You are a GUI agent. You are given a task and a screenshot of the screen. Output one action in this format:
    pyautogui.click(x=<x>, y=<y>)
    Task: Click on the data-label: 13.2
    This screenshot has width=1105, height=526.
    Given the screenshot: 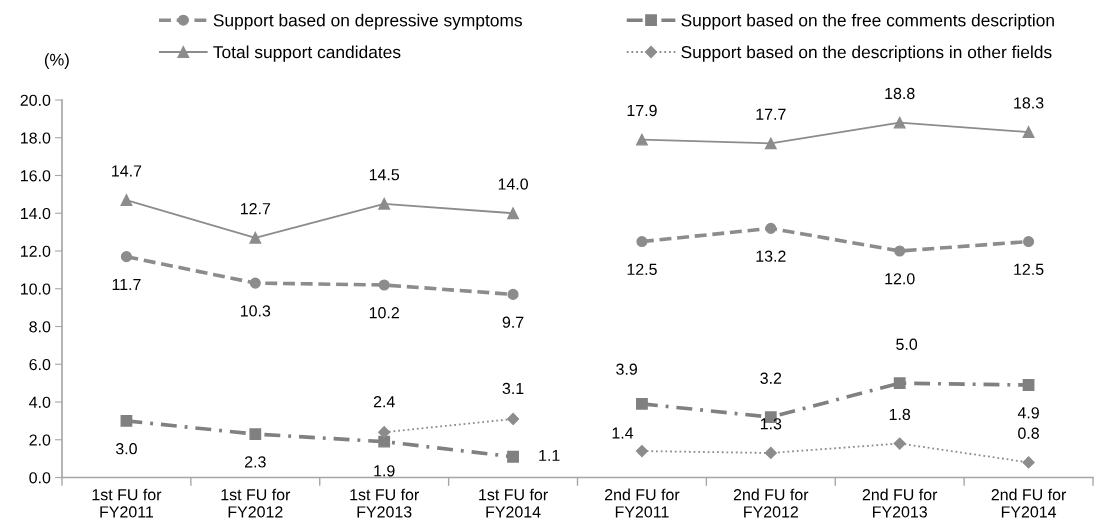 What is the action you would take?
    pyautogui.click(x=771, y=256)
    